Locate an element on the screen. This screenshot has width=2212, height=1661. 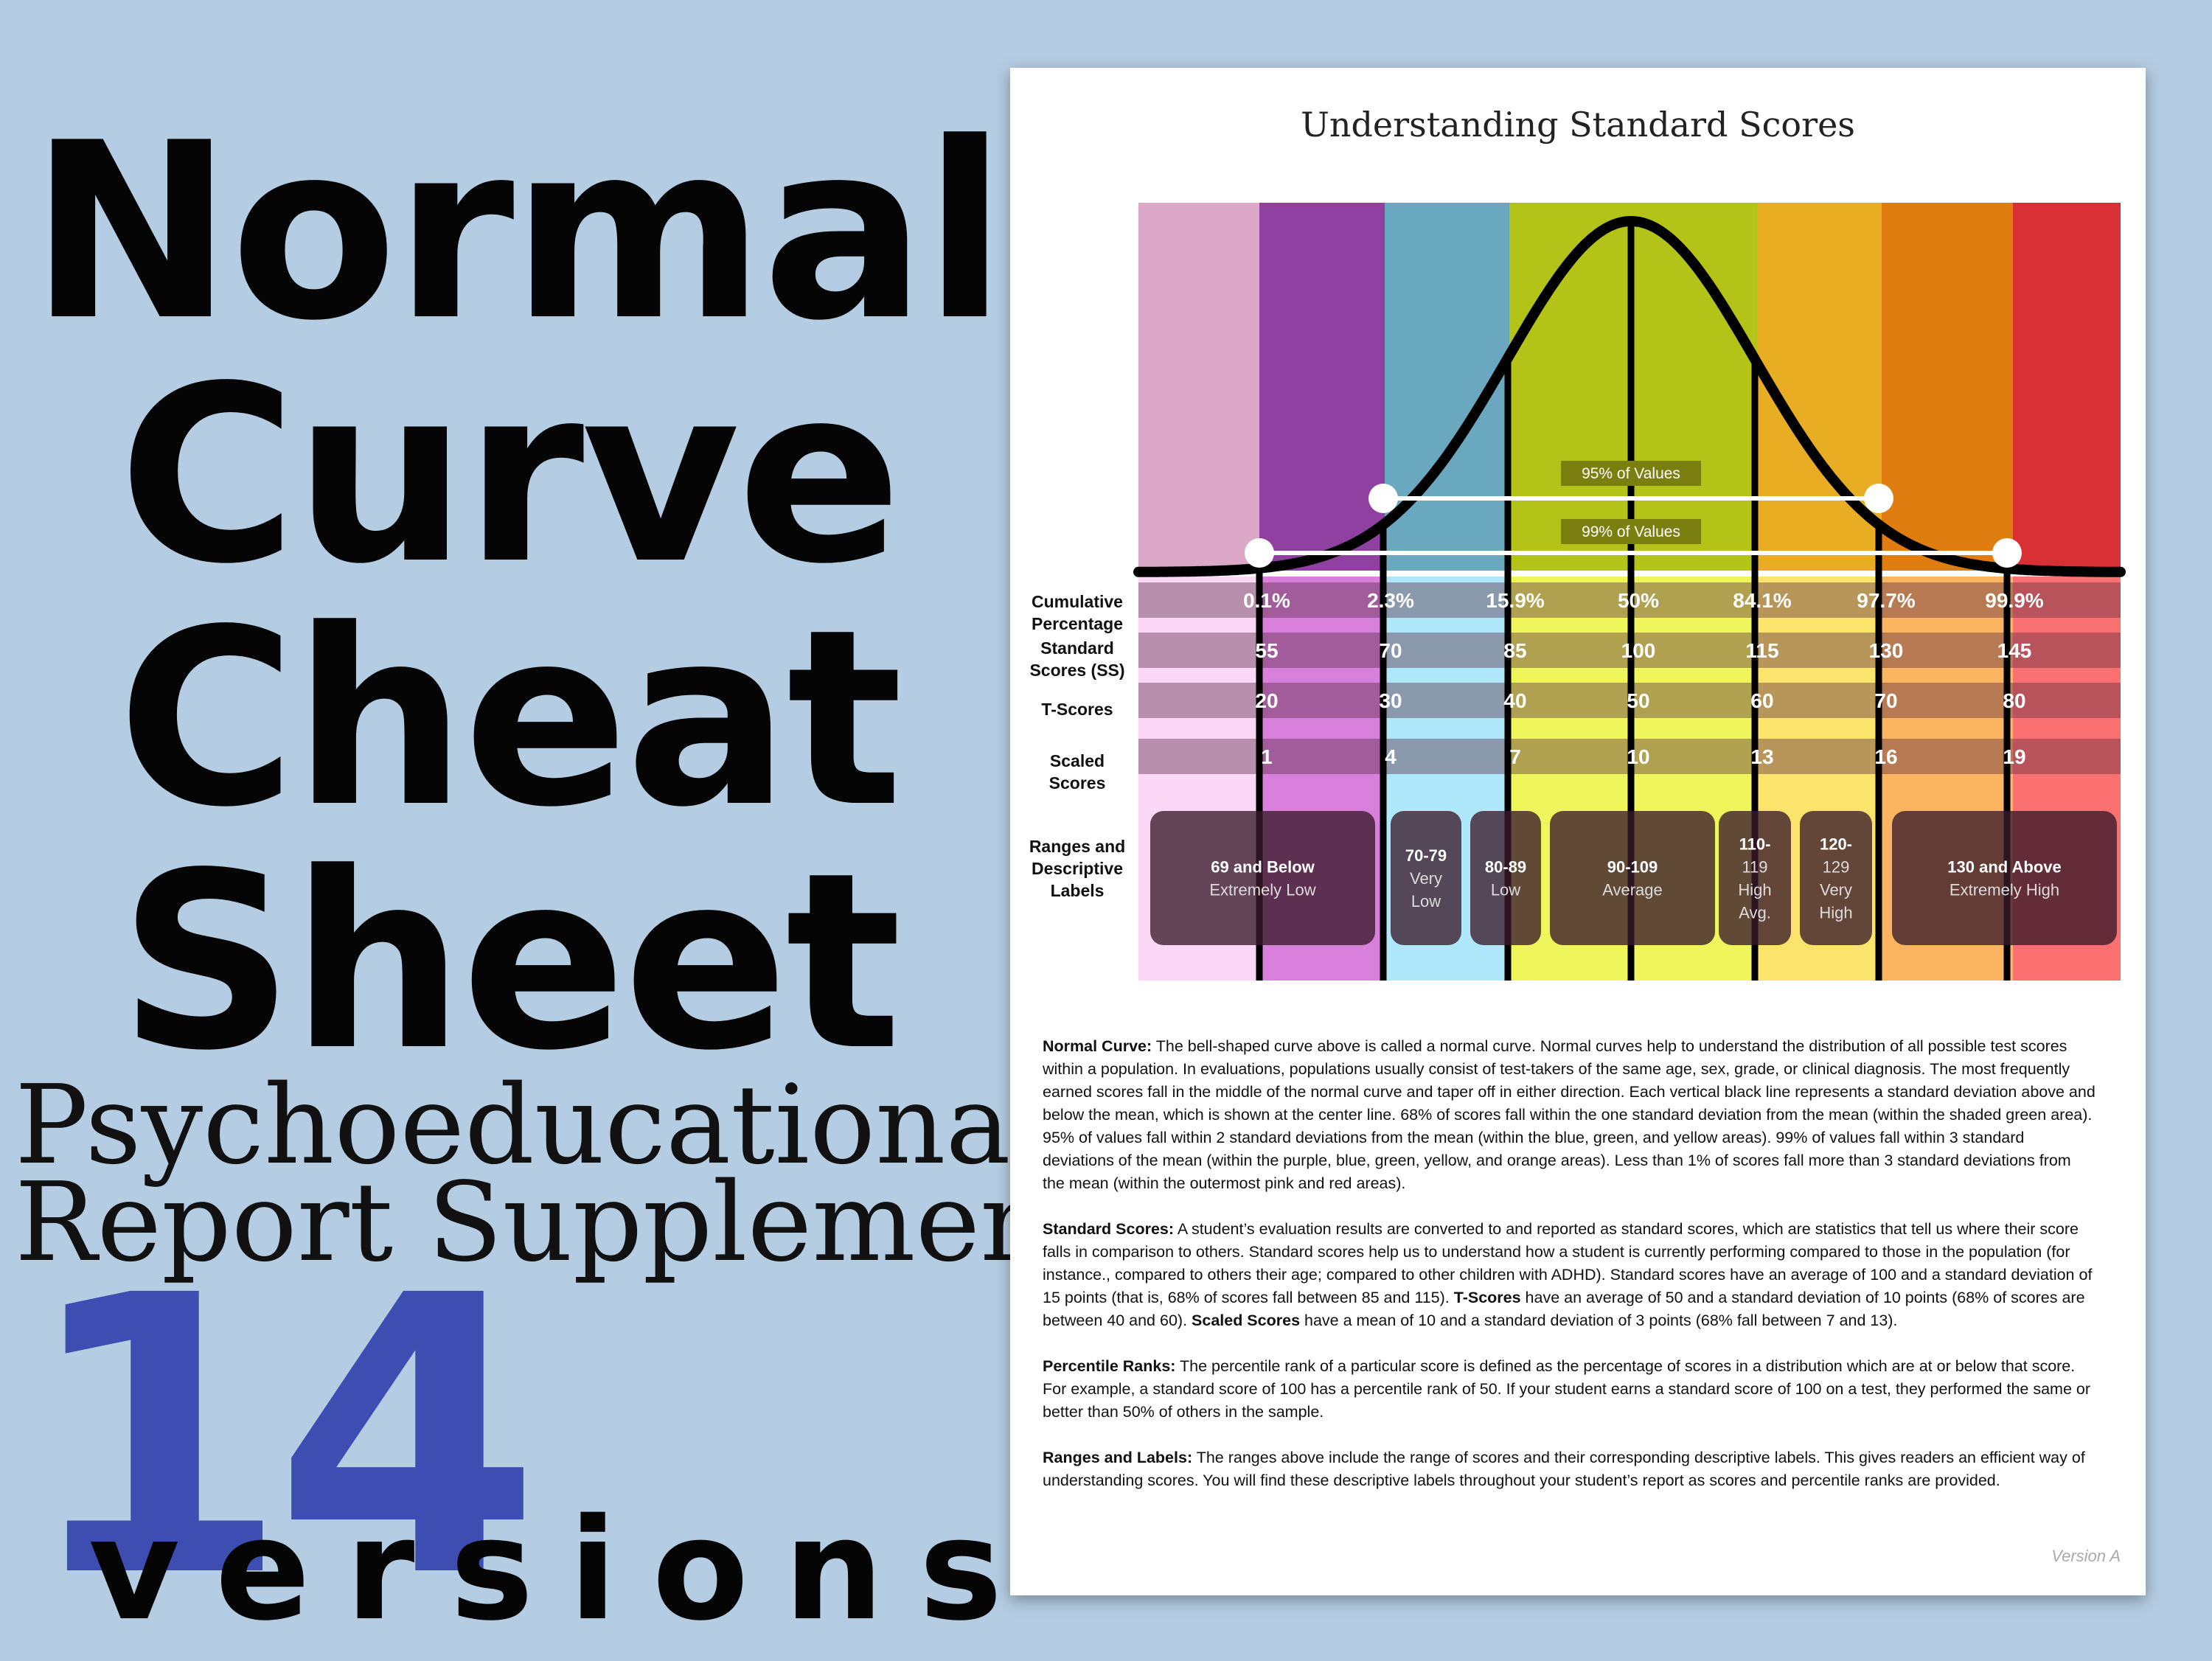
t-score-value: 70 is located at coordinates (1885, 700).